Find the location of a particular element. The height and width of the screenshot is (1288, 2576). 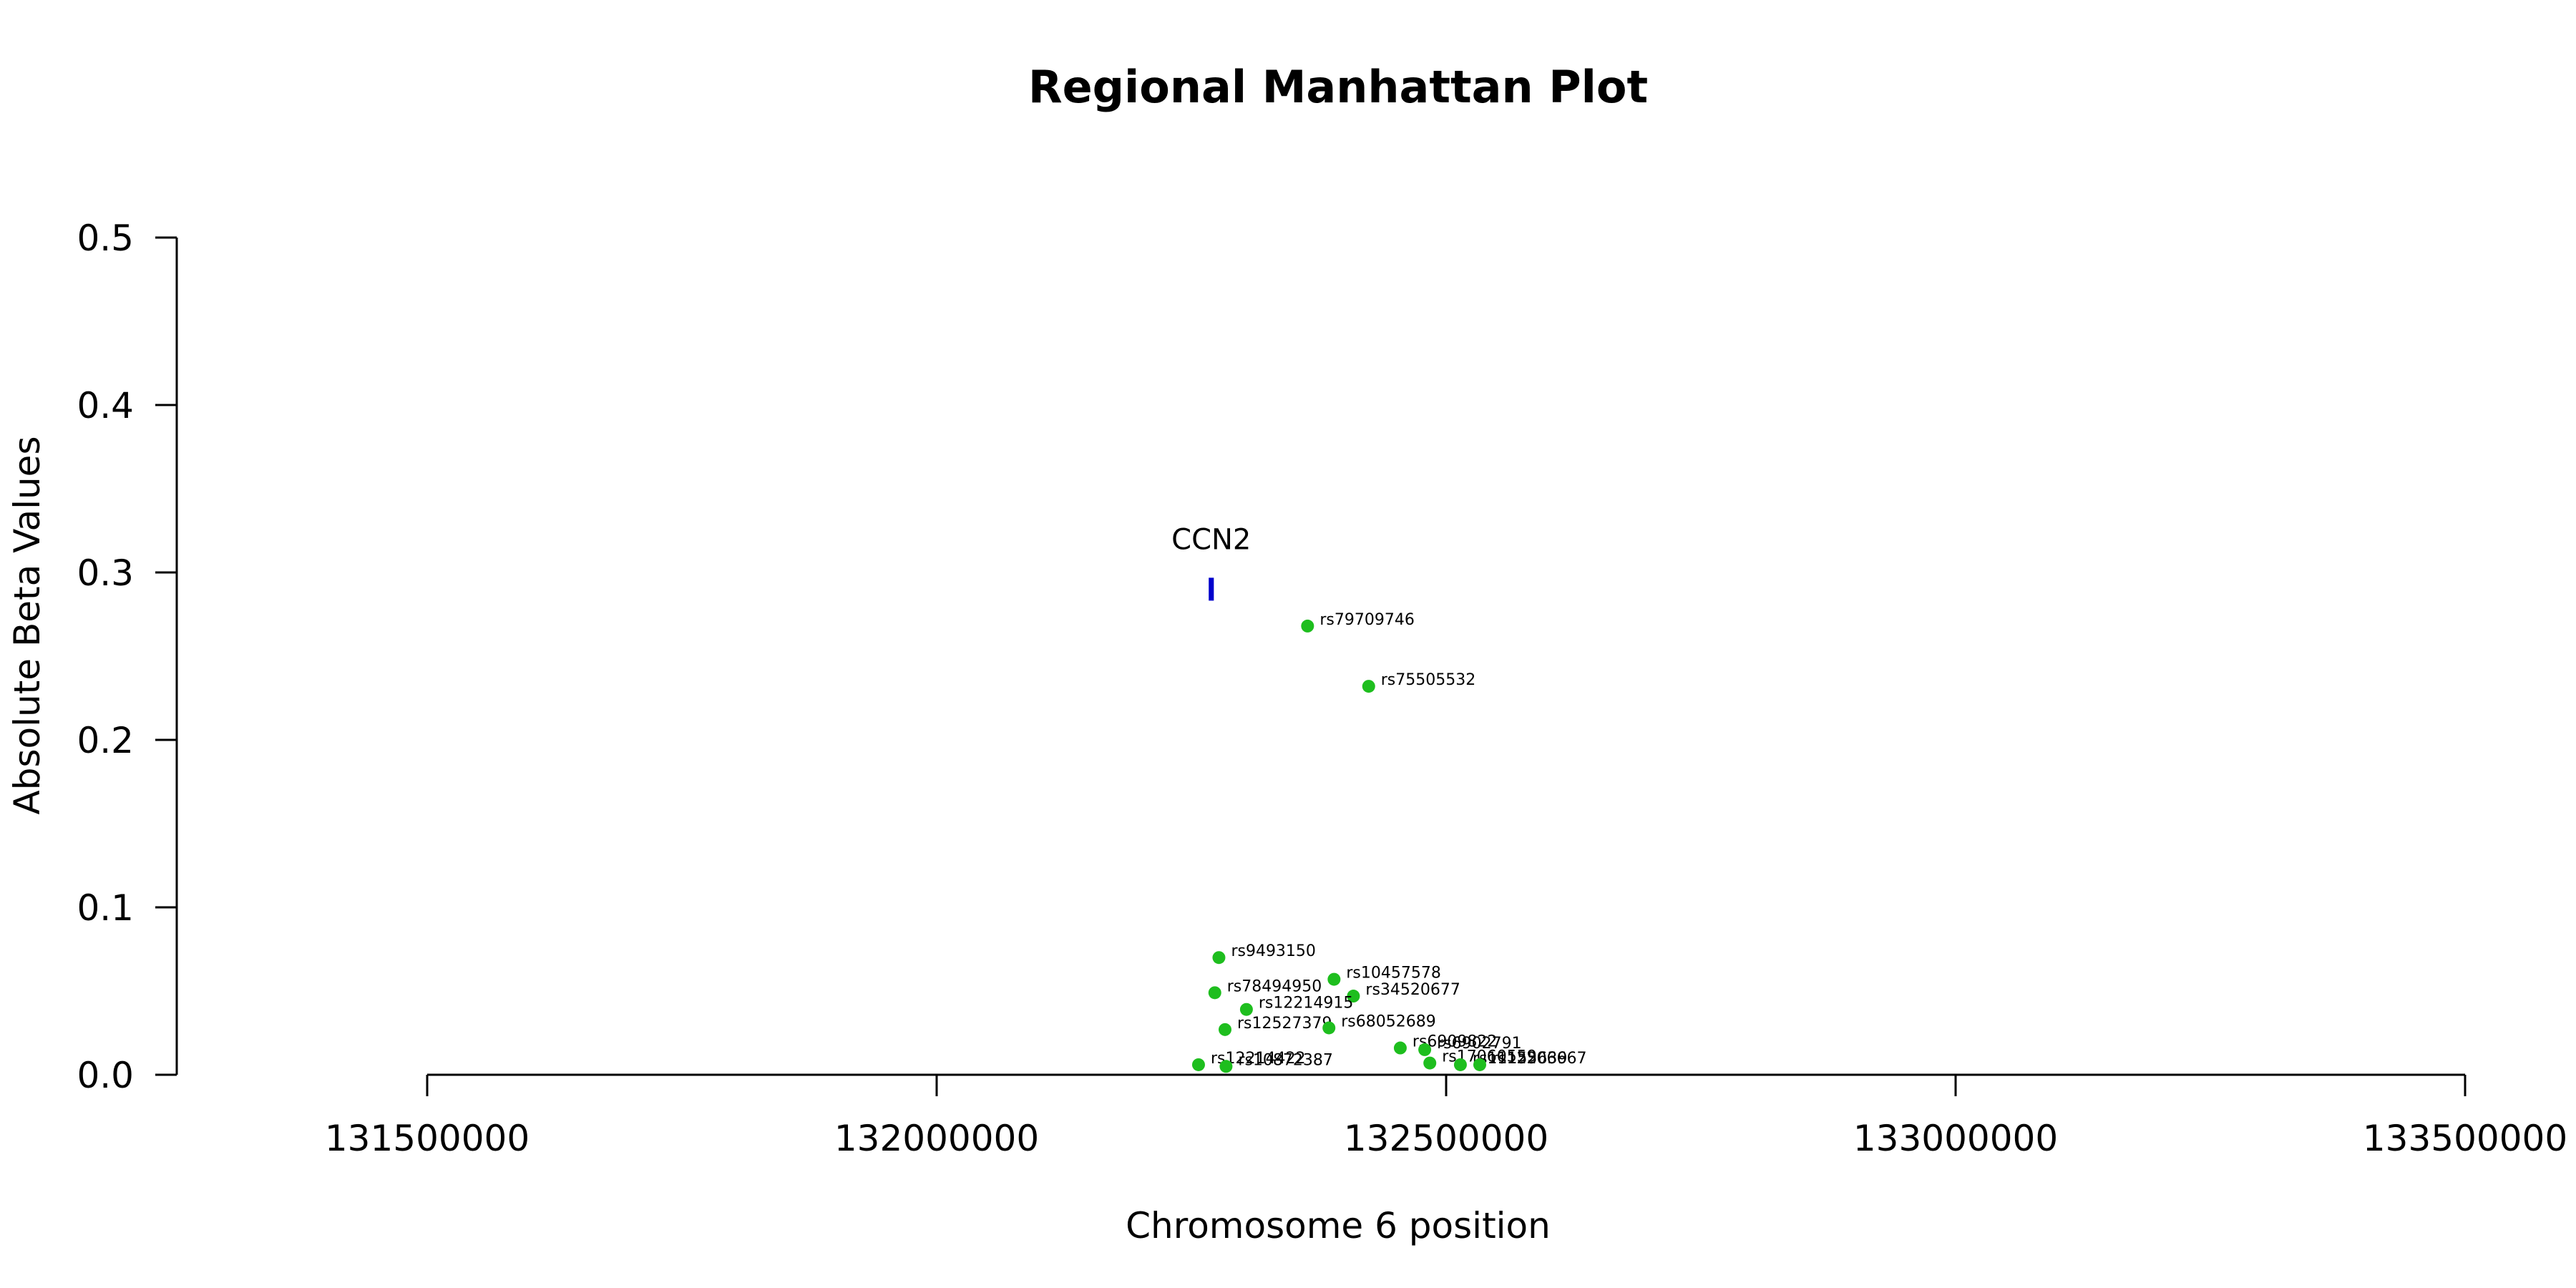

point-label: rs9493150 is located at coordinates (1273, 951).